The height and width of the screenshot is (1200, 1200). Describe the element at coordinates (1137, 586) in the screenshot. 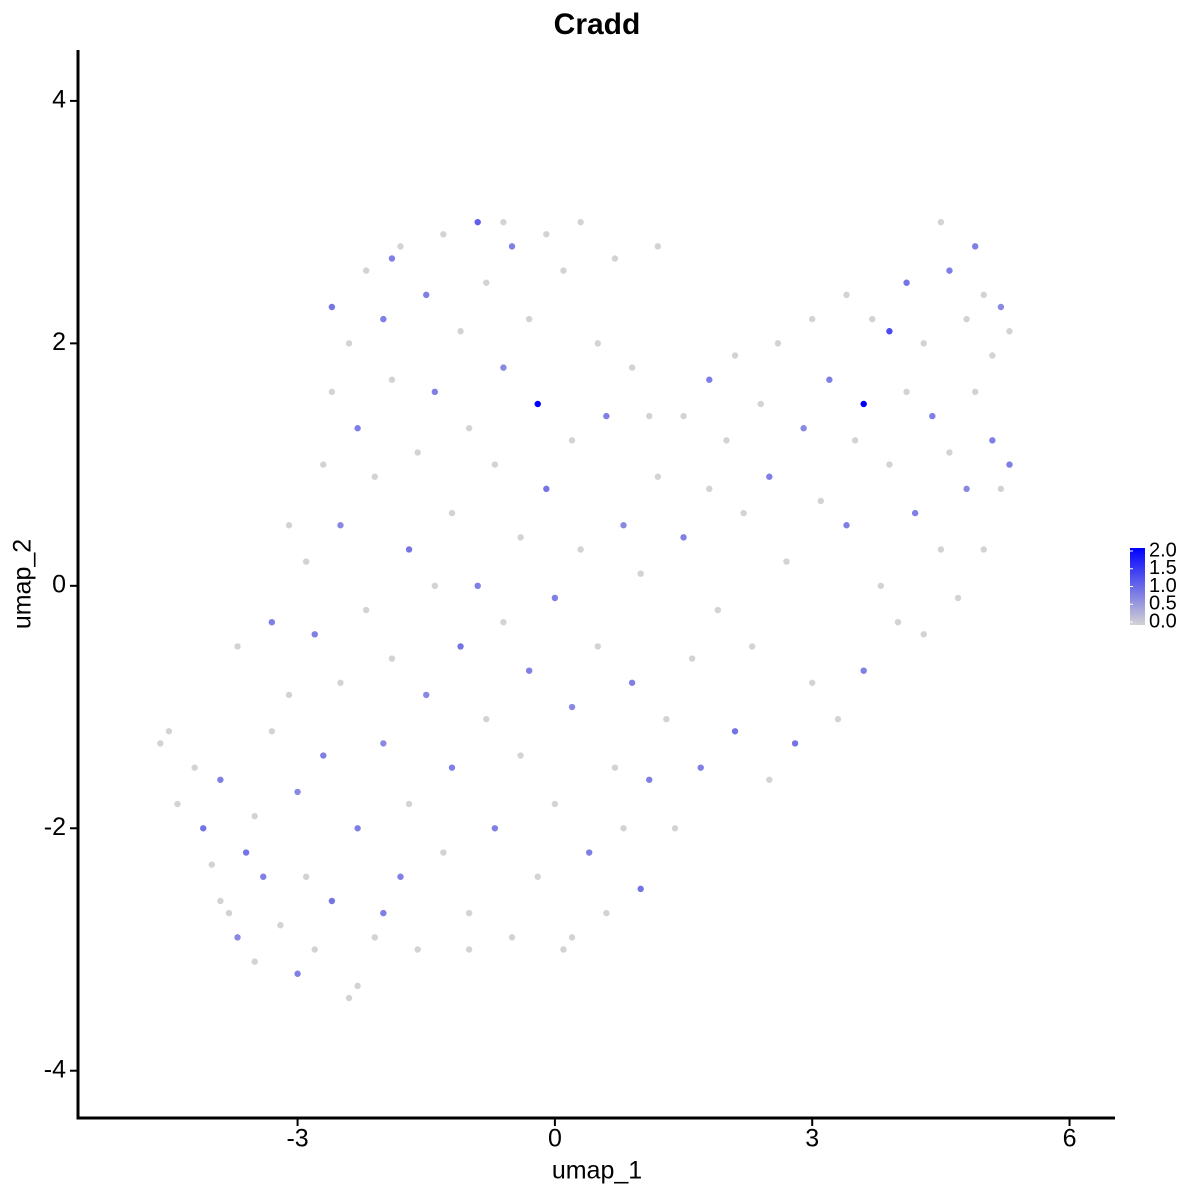

I see `colorbar` at that location.